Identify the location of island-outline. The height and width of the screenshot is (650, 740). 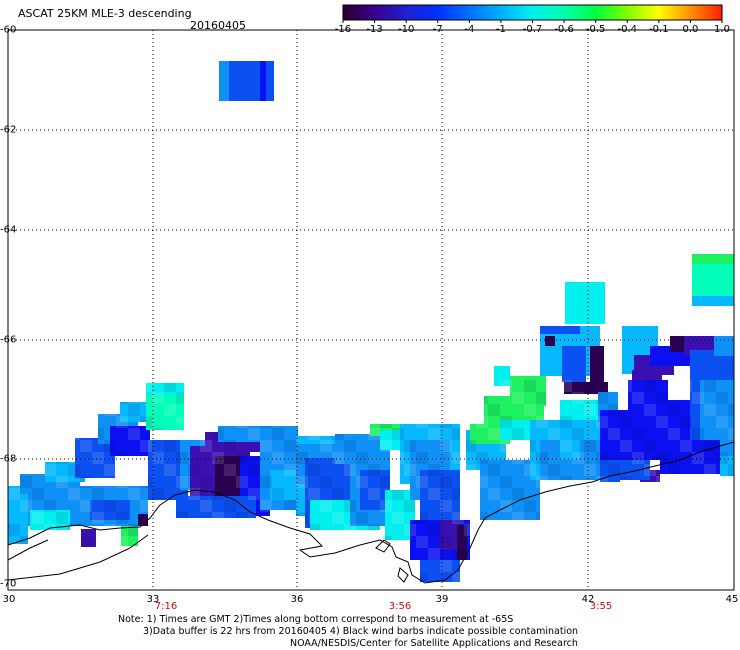
(403, 575).